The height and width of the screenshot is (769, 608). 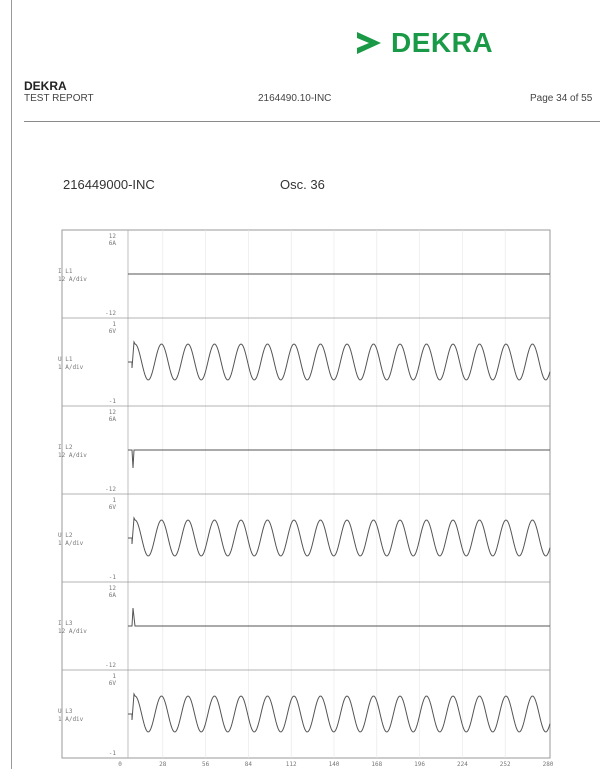 I want to click on test-id: 216449000-INC, so click(x=109, y=184).